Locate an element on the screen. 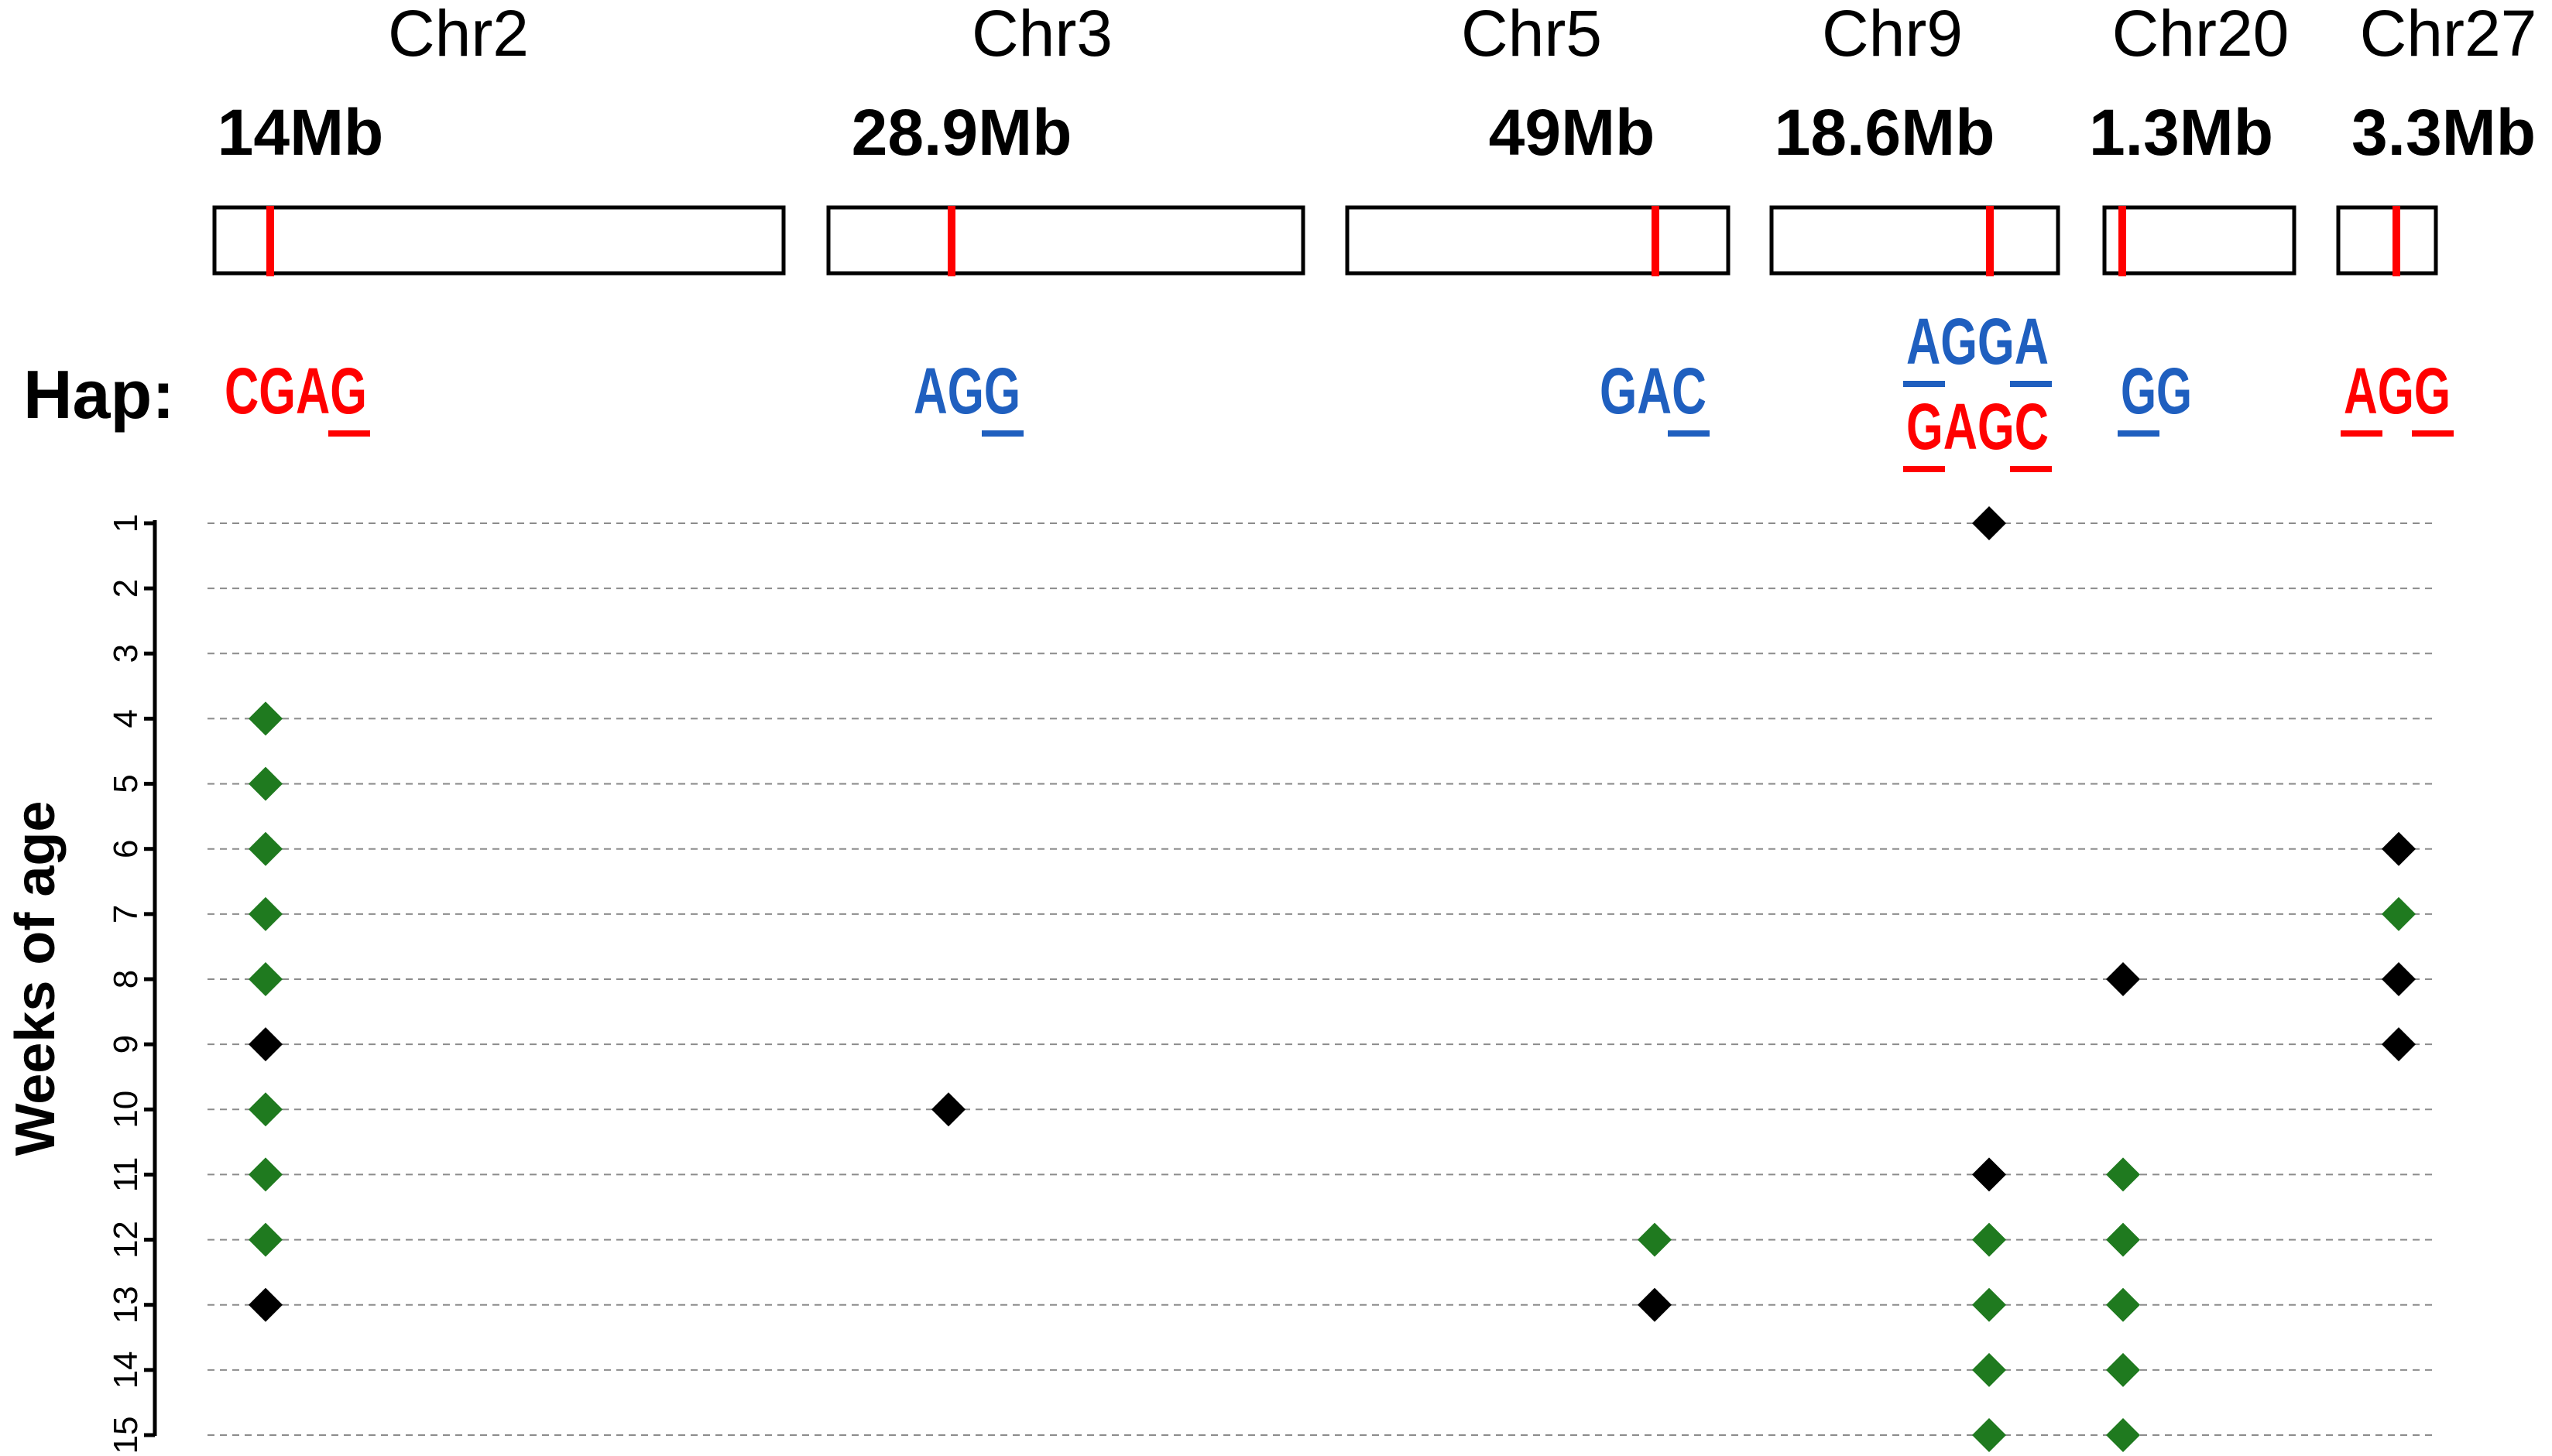 The height and width of the screenshot is (1456, 2552). haplotype-text: AGGA is located at coordinates (1978, 341).